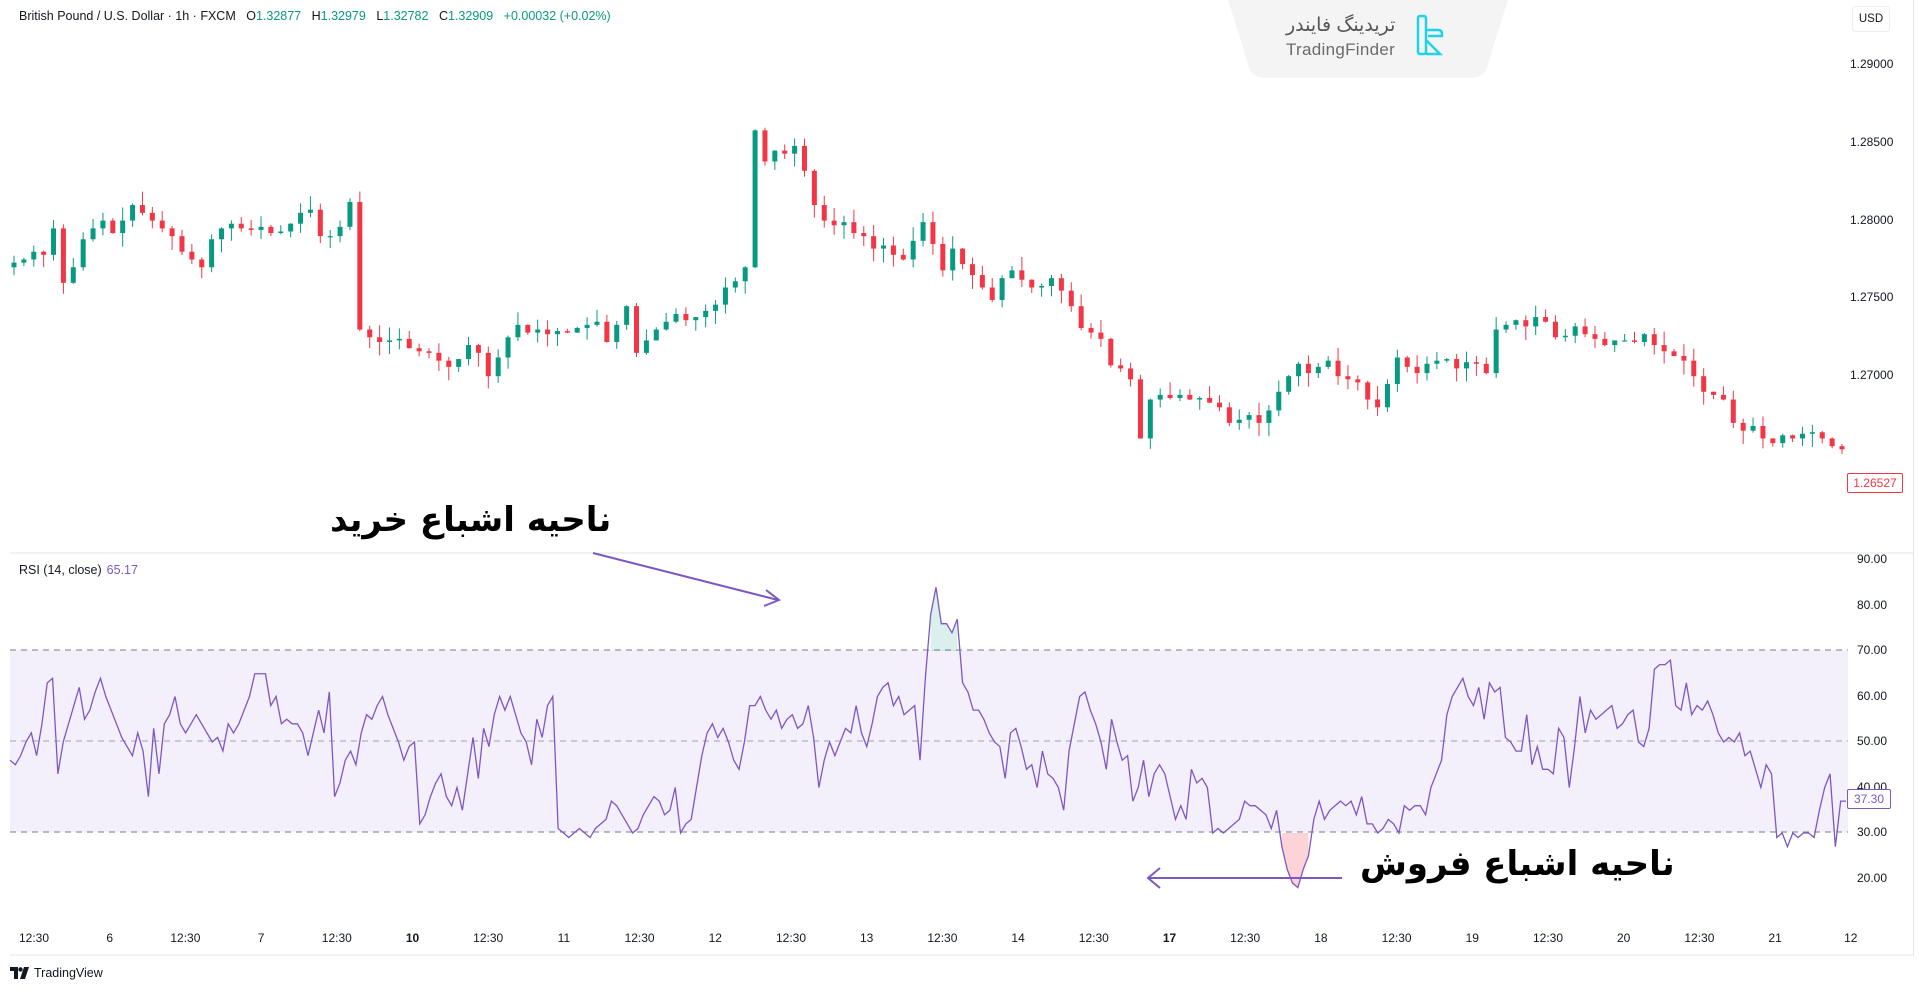 This screenshot has width=1919, height=996. What do you see at coordinates (406, 16) in the screenshot?
I see `low-value: 1.32782` at bounding box center [406, 16].